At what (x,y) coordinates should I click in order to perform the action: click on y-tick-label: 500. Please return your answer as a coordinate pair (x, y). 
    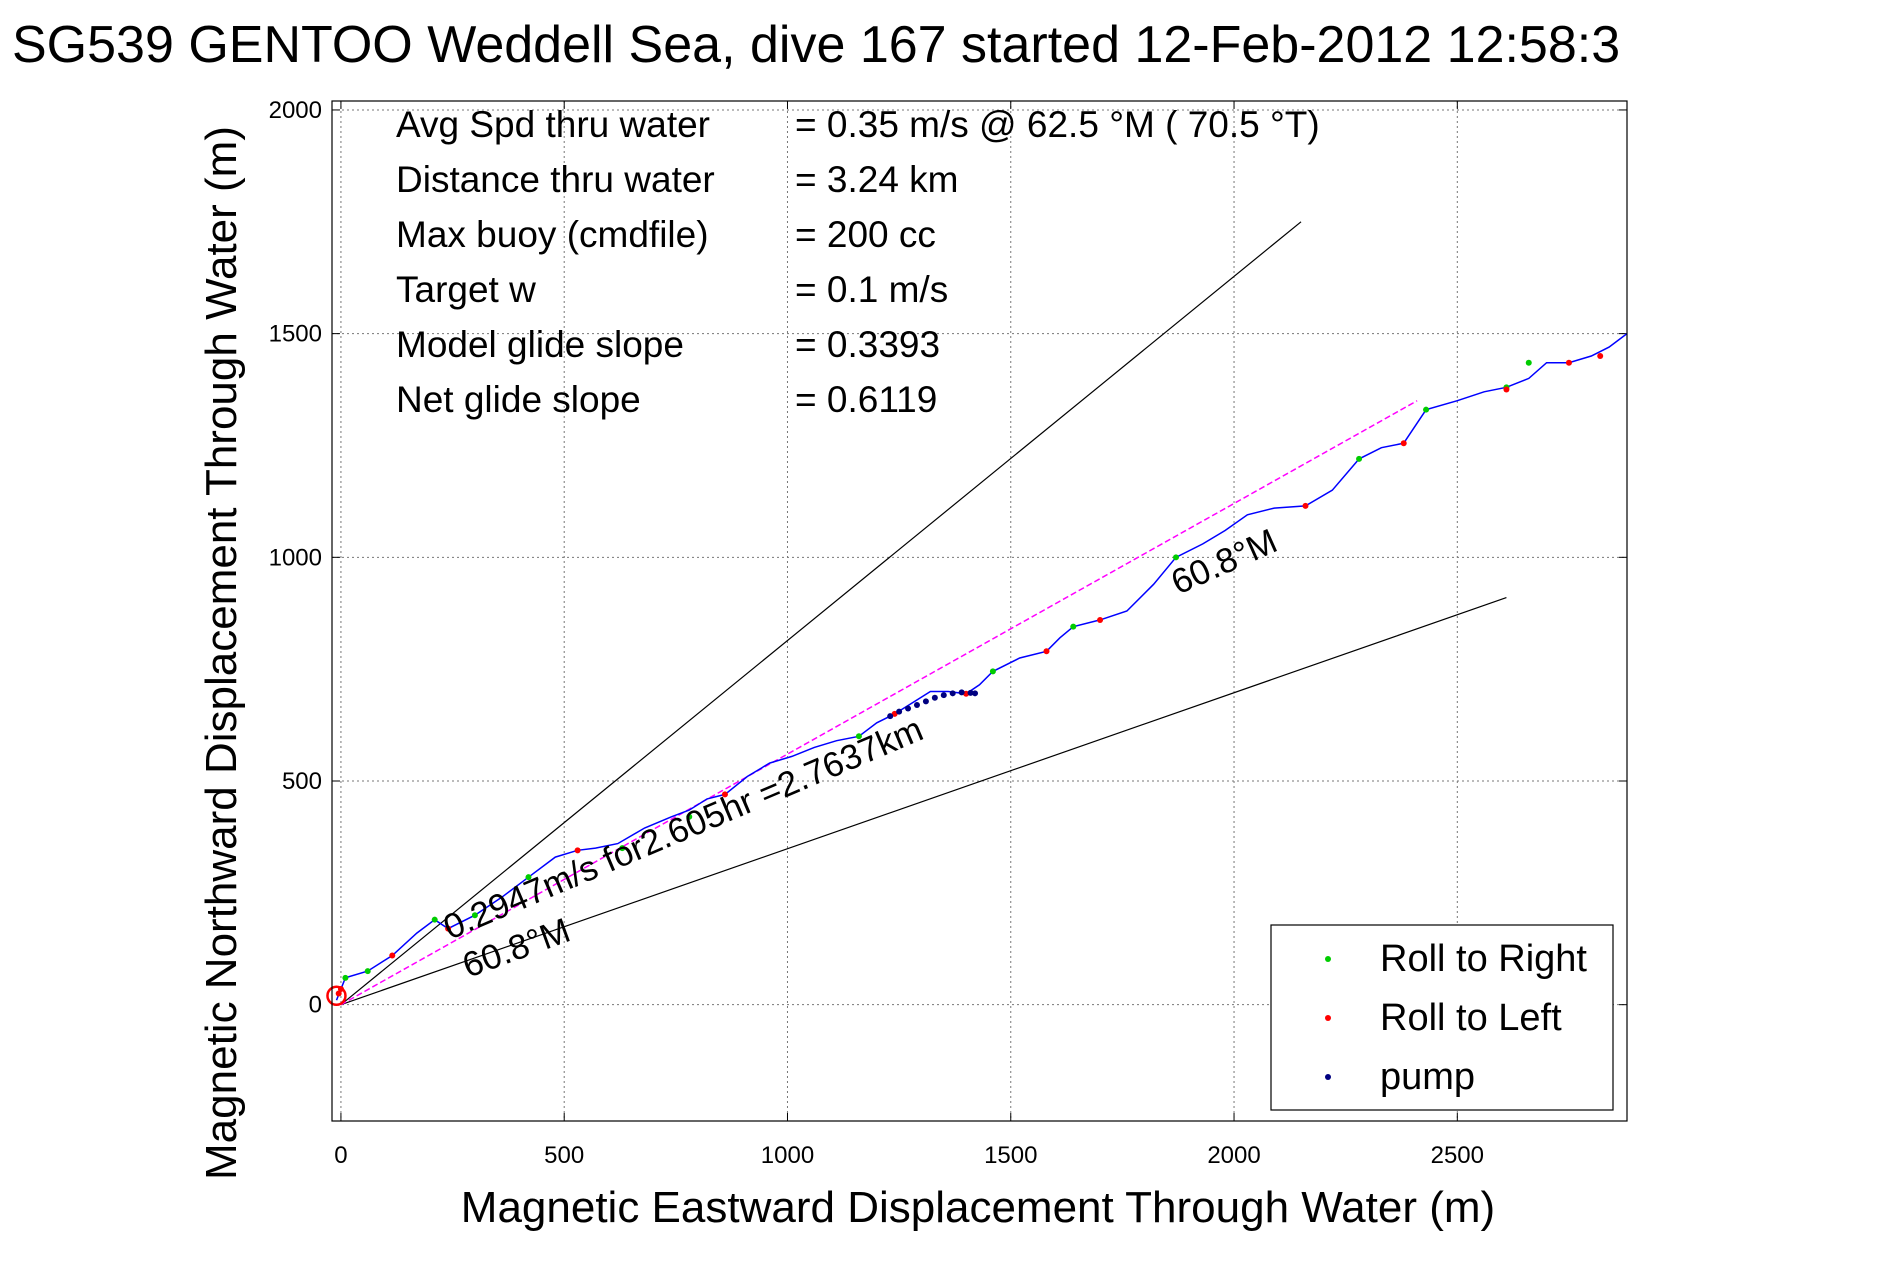
    Looking at the image, I should click on (302, 781).